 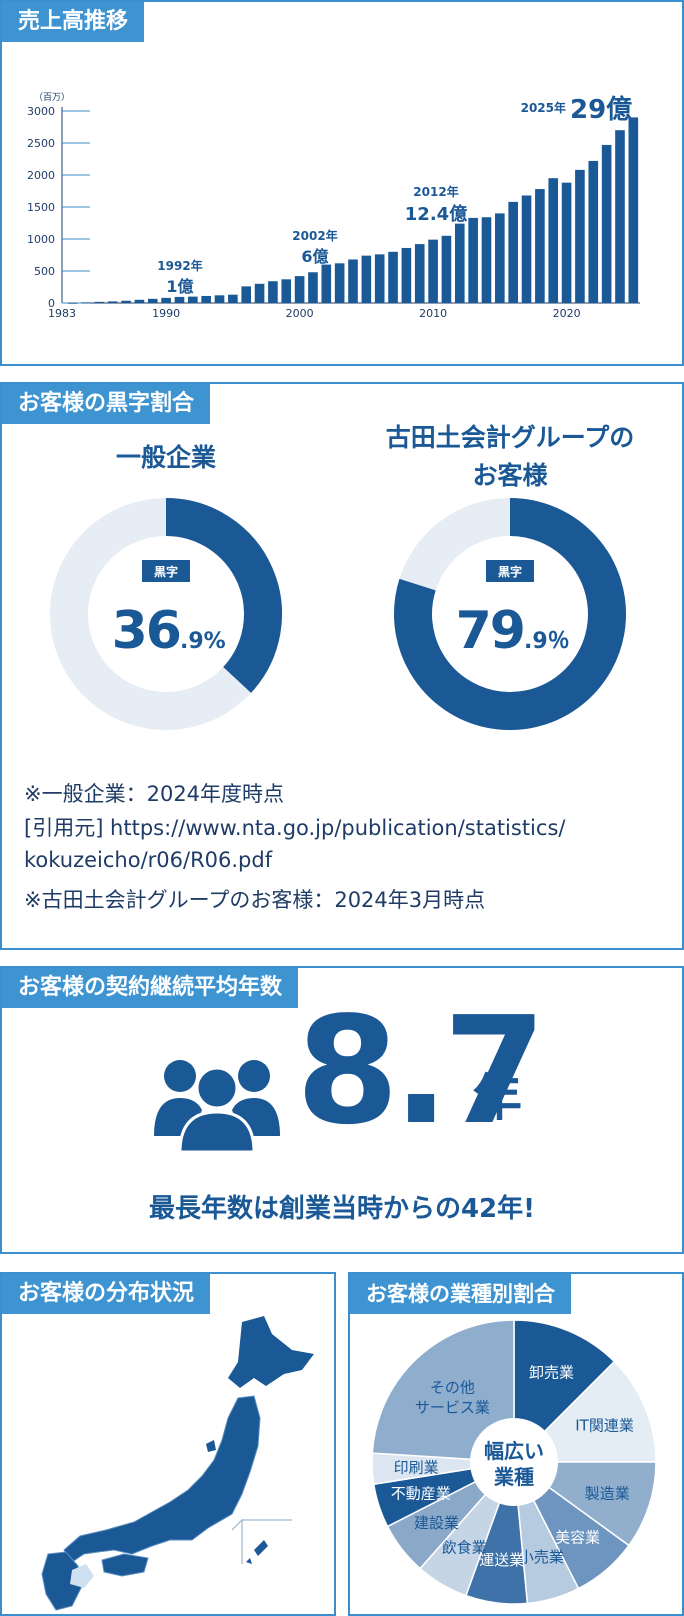 I want to click on annotation-amount: 1億, so click(x=179, y=286).